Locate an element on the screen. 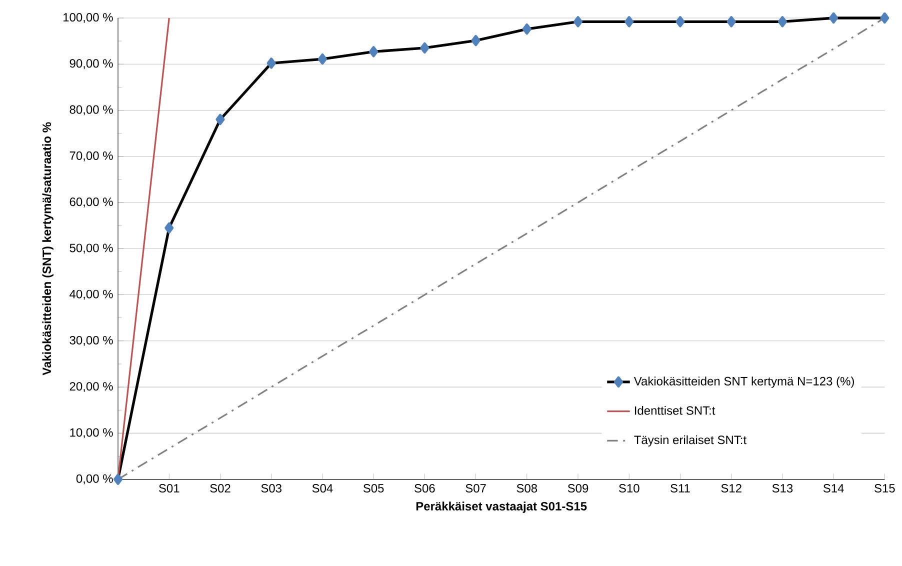  x-tick-label: S12 is located at coordinates (731, 488).